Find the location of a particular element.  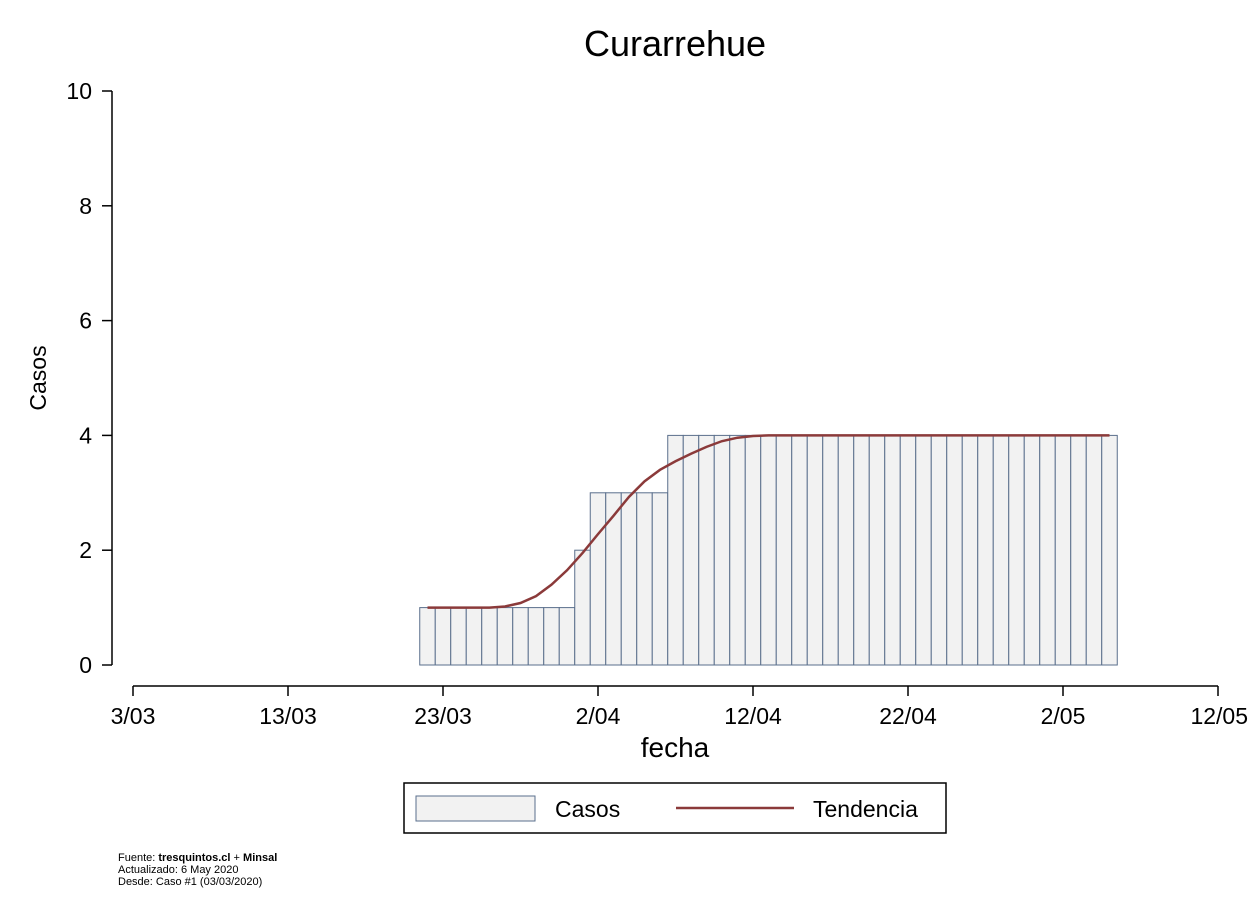

x-axis: 3/03 13/03 23/03 2/04 12/04 22/04 2/05 12/05 is located at coordinates (679, 707).